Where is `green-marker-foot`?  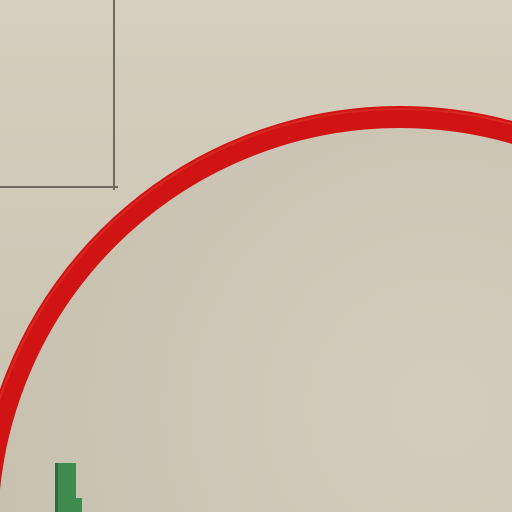
green-marker-foot is located at coordinates (68, 505).